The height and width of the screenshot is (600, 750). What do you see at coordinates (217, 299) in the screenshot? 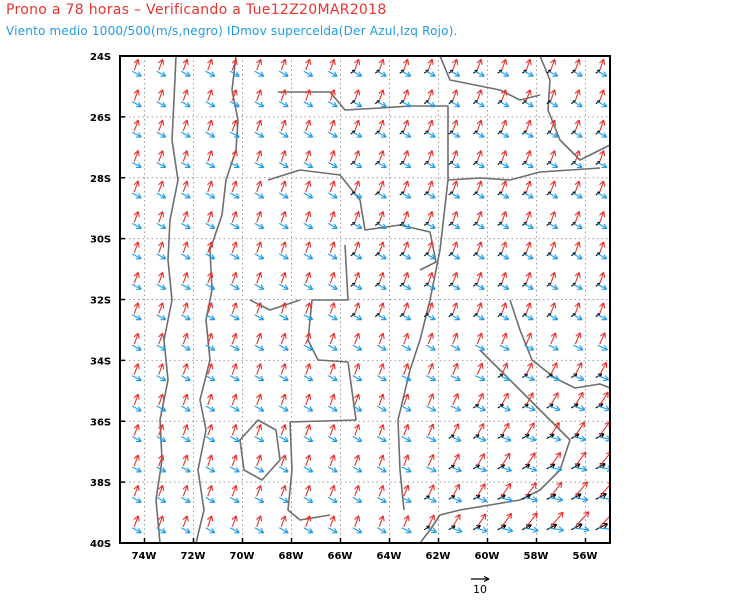
I see `andes-border` at bounding box center [217, 299].